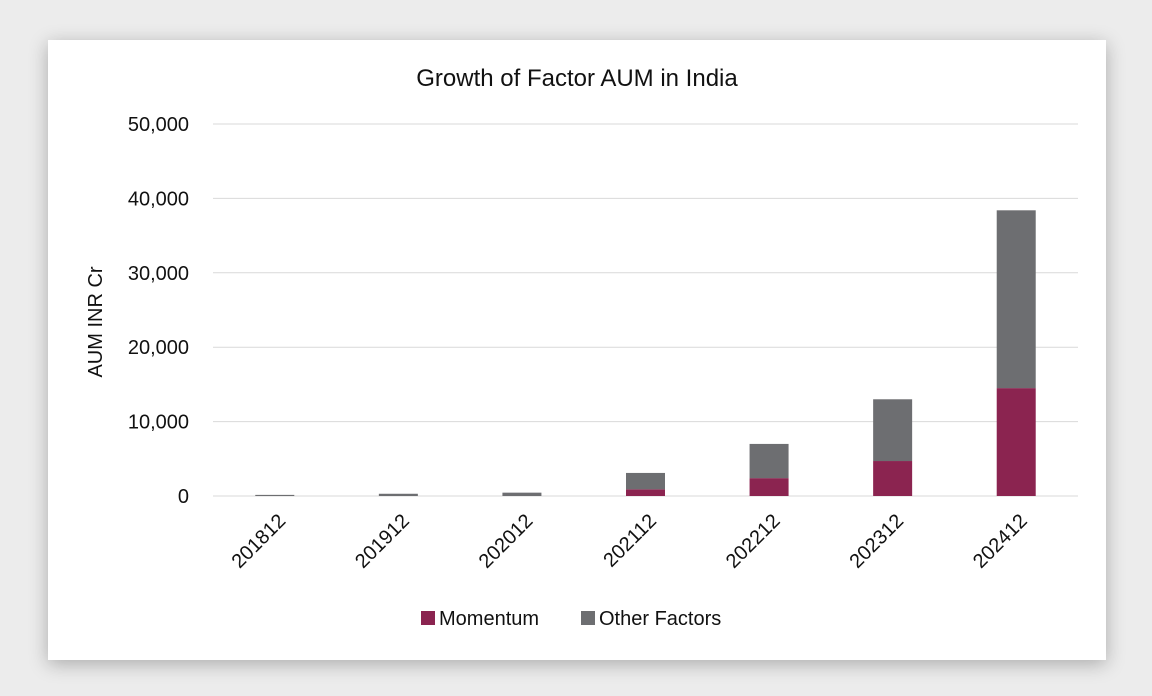 This screenshot has height=696, width=1152. What do you see at coordinates (577, 78) in the screenshot?
I see `chart-title: Growth of Factor AUM in India` at bounding box center [577, 78].